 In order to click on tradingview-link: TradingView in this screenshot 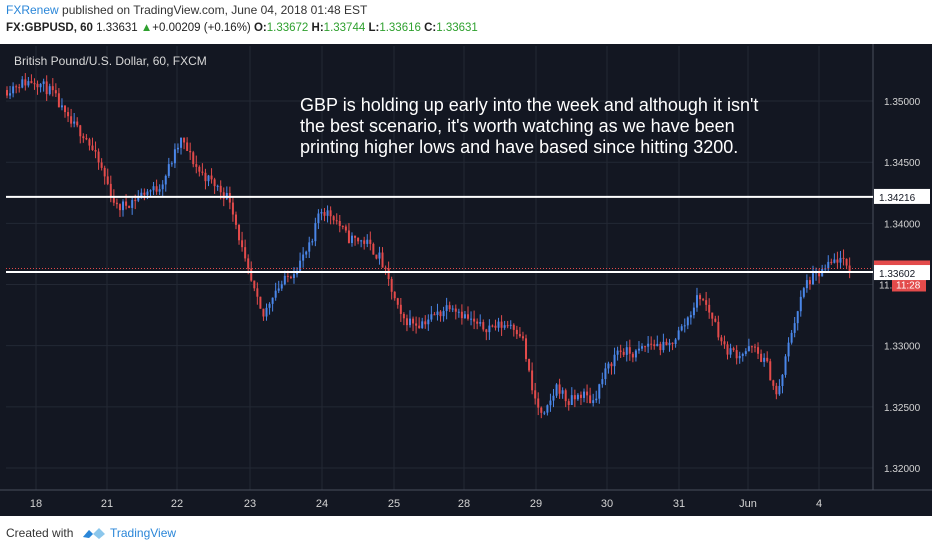, I will do `click(143, 533)`.